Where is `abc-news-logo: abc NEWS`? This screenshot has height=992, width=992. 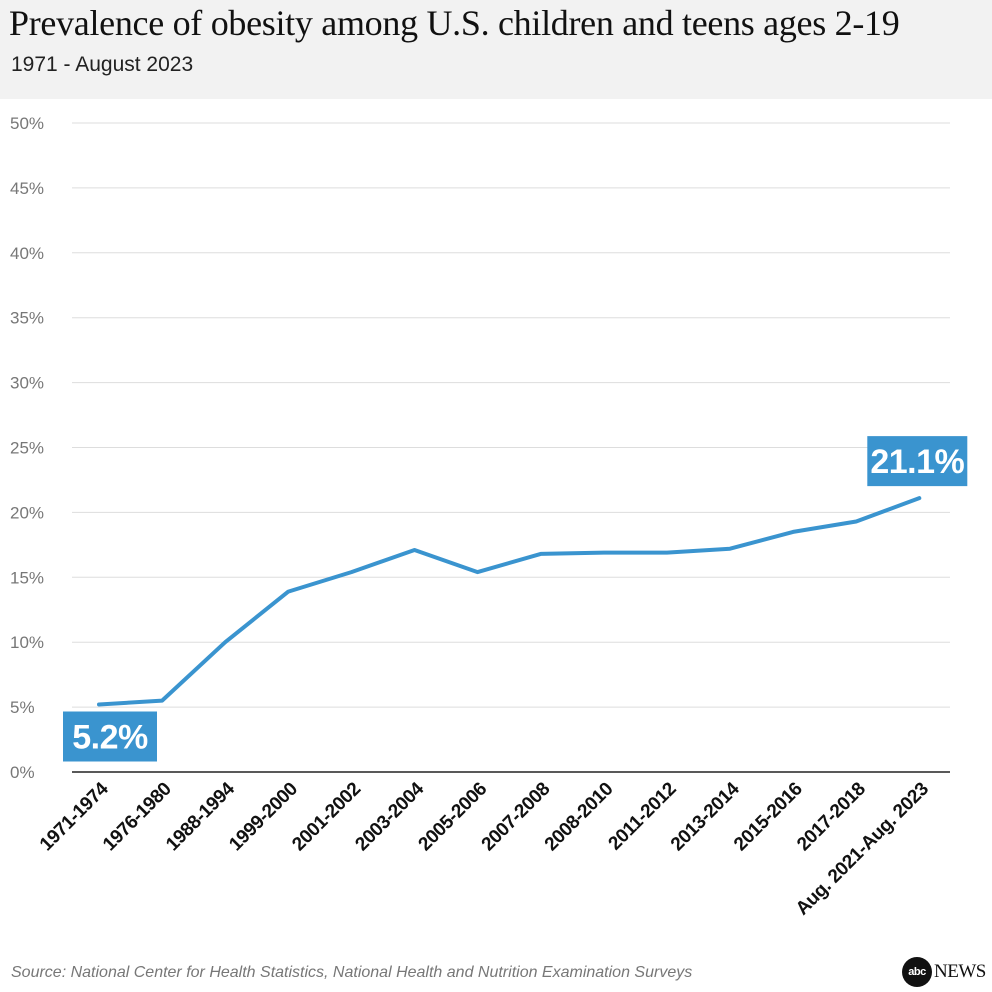
abc-news-logo: abc NEWS is located at coordinates (944, 972).